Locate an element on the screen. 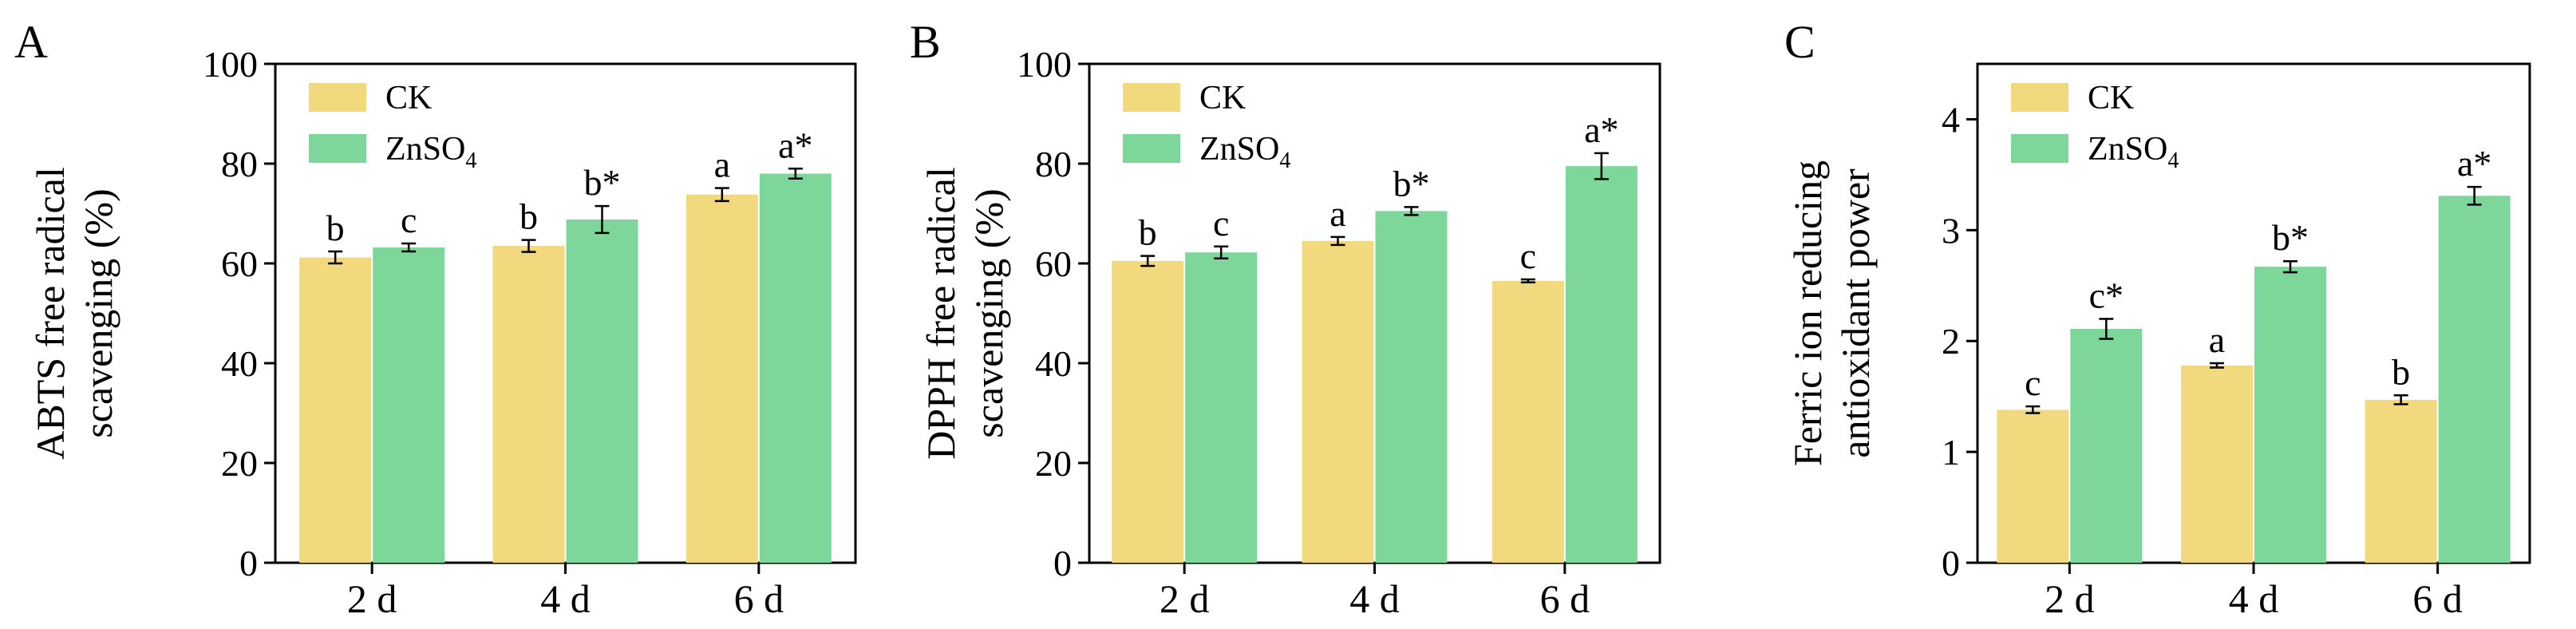  panel-letter: C is located at coordinates (1799, 42).